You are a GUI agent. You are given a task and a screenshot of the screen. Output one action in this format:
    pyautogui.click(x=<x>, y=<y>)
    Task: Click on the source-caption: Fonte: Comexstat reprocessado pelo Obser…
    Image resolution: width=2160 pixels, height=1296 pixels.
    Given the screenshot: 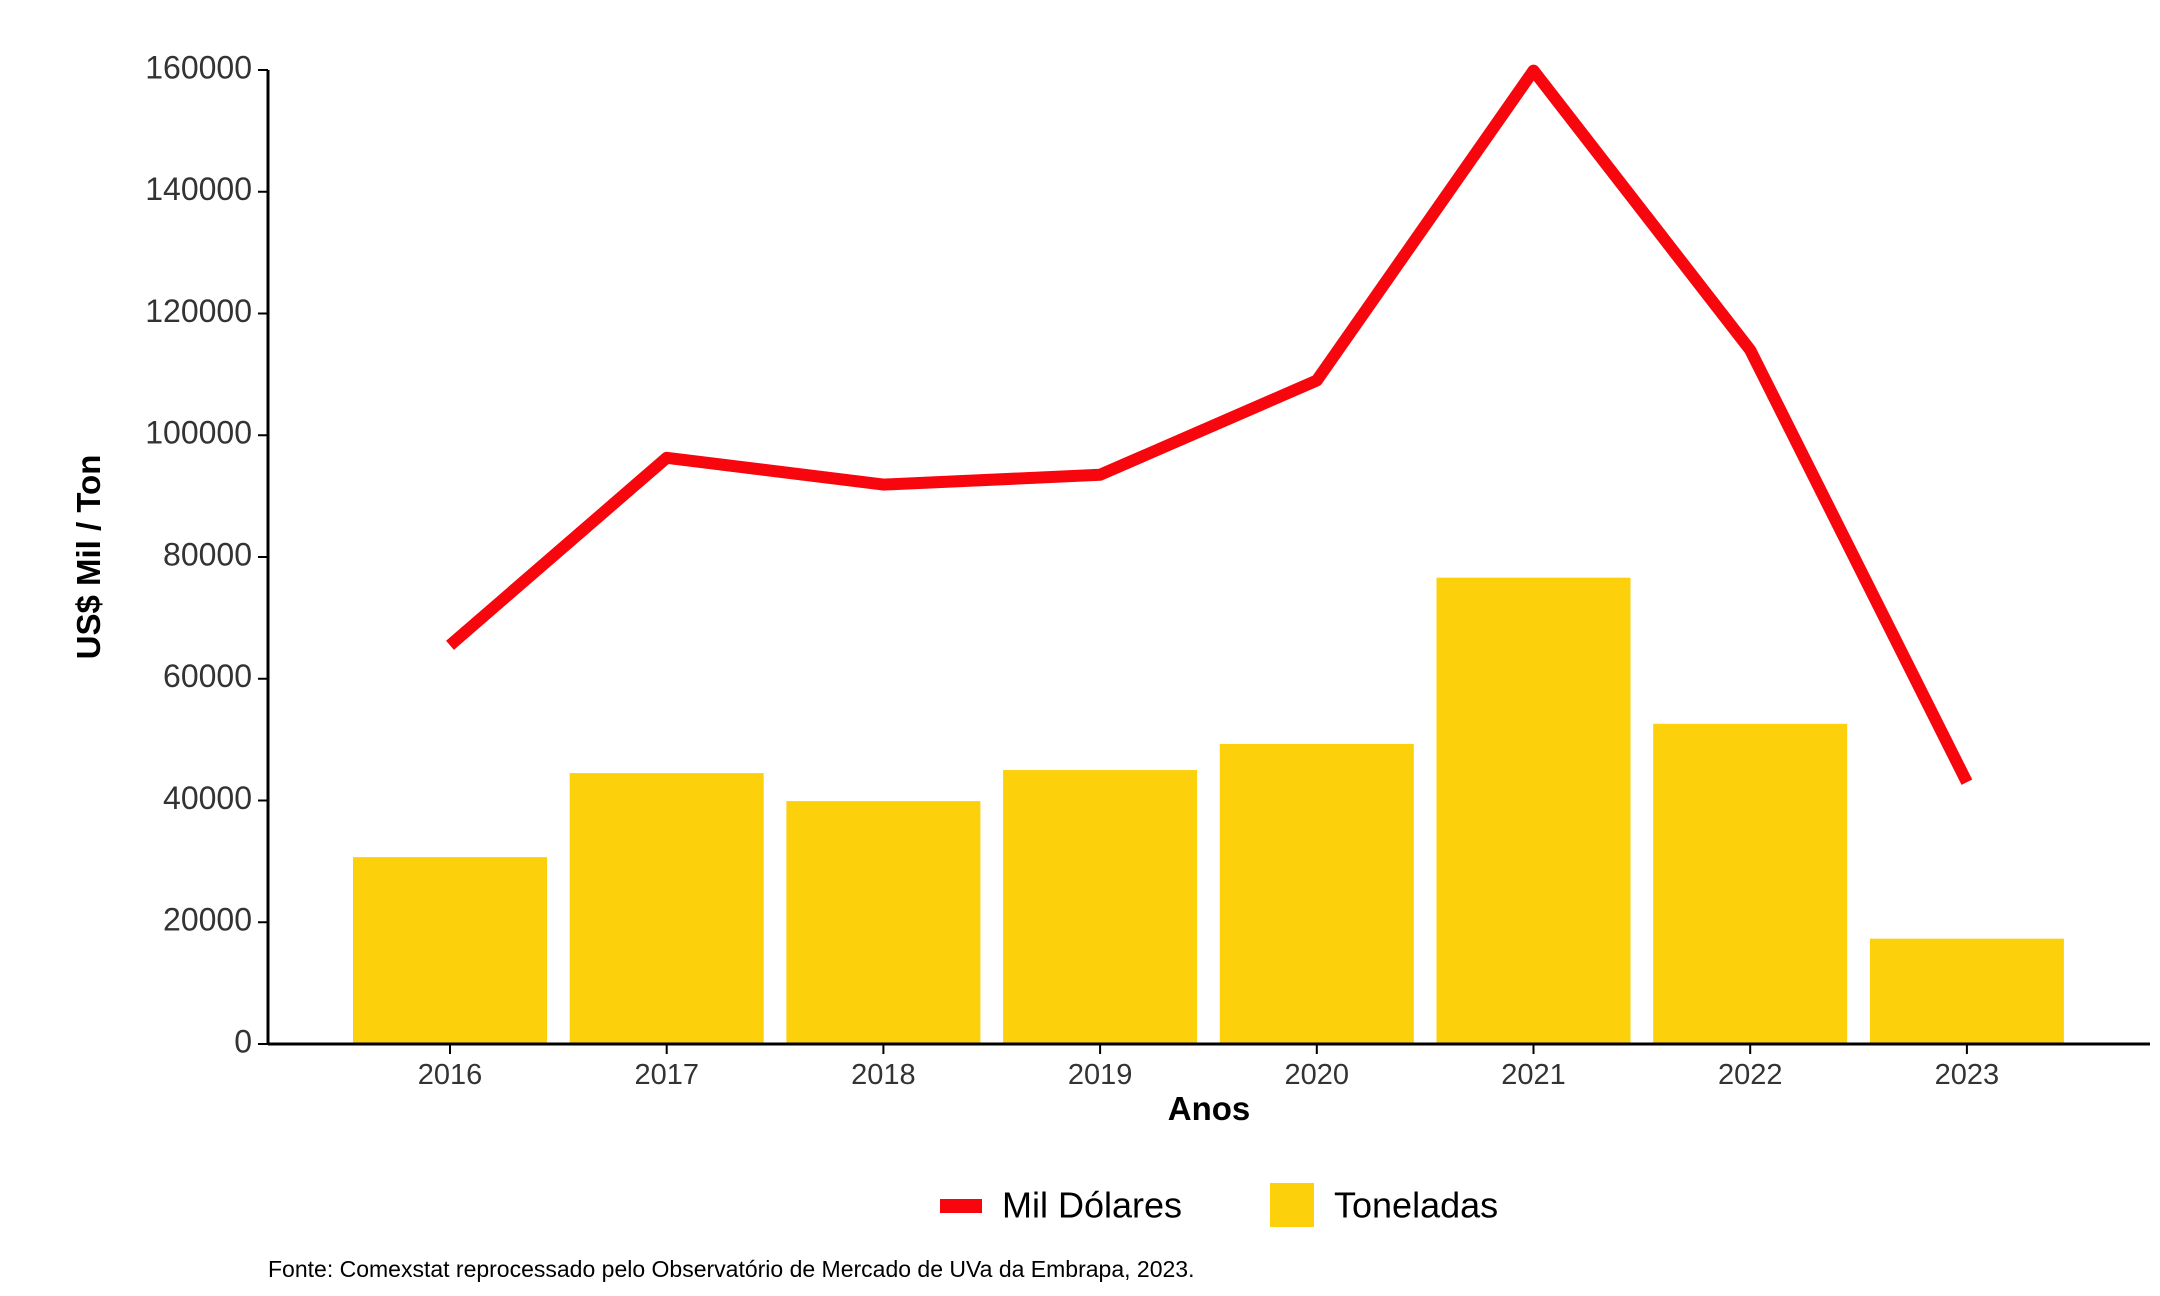 What is the action you would take?
    pyautogui.click(x=731, y=1269)
    